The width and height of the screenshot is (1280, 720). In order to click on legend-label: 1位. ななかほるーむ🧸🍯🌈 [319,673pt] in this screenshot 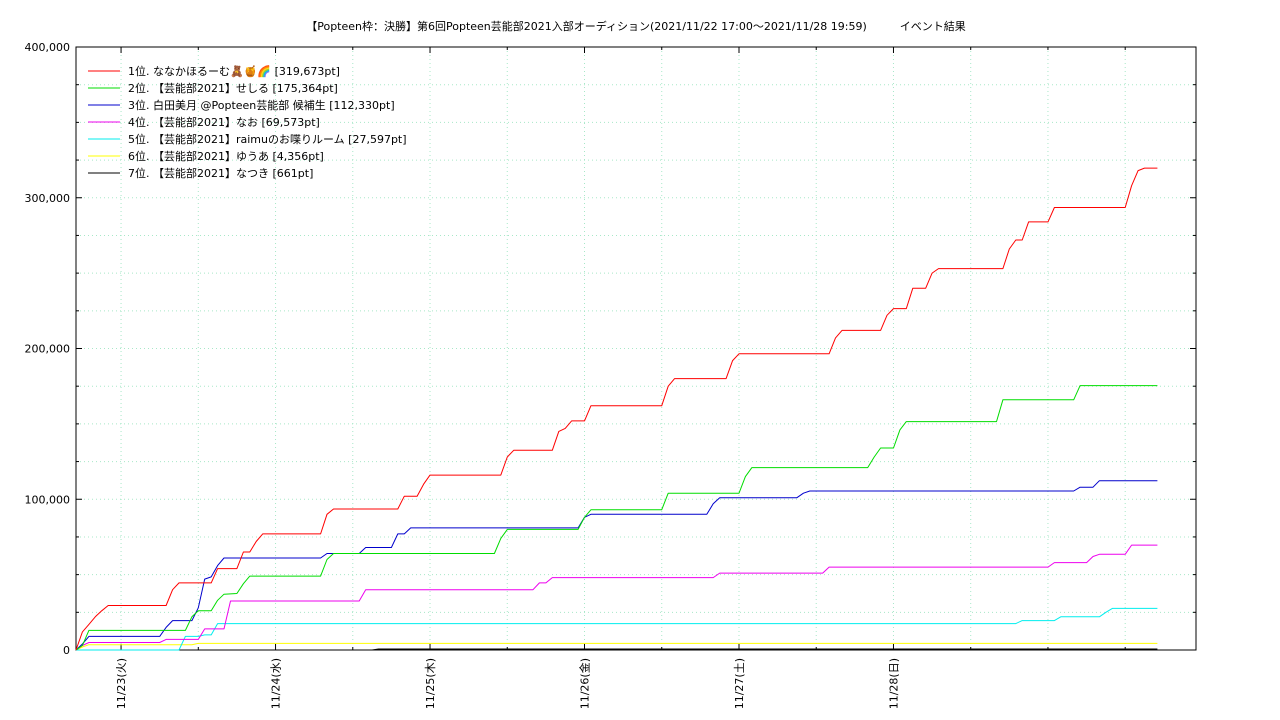, I will do `click(234, 71)`.